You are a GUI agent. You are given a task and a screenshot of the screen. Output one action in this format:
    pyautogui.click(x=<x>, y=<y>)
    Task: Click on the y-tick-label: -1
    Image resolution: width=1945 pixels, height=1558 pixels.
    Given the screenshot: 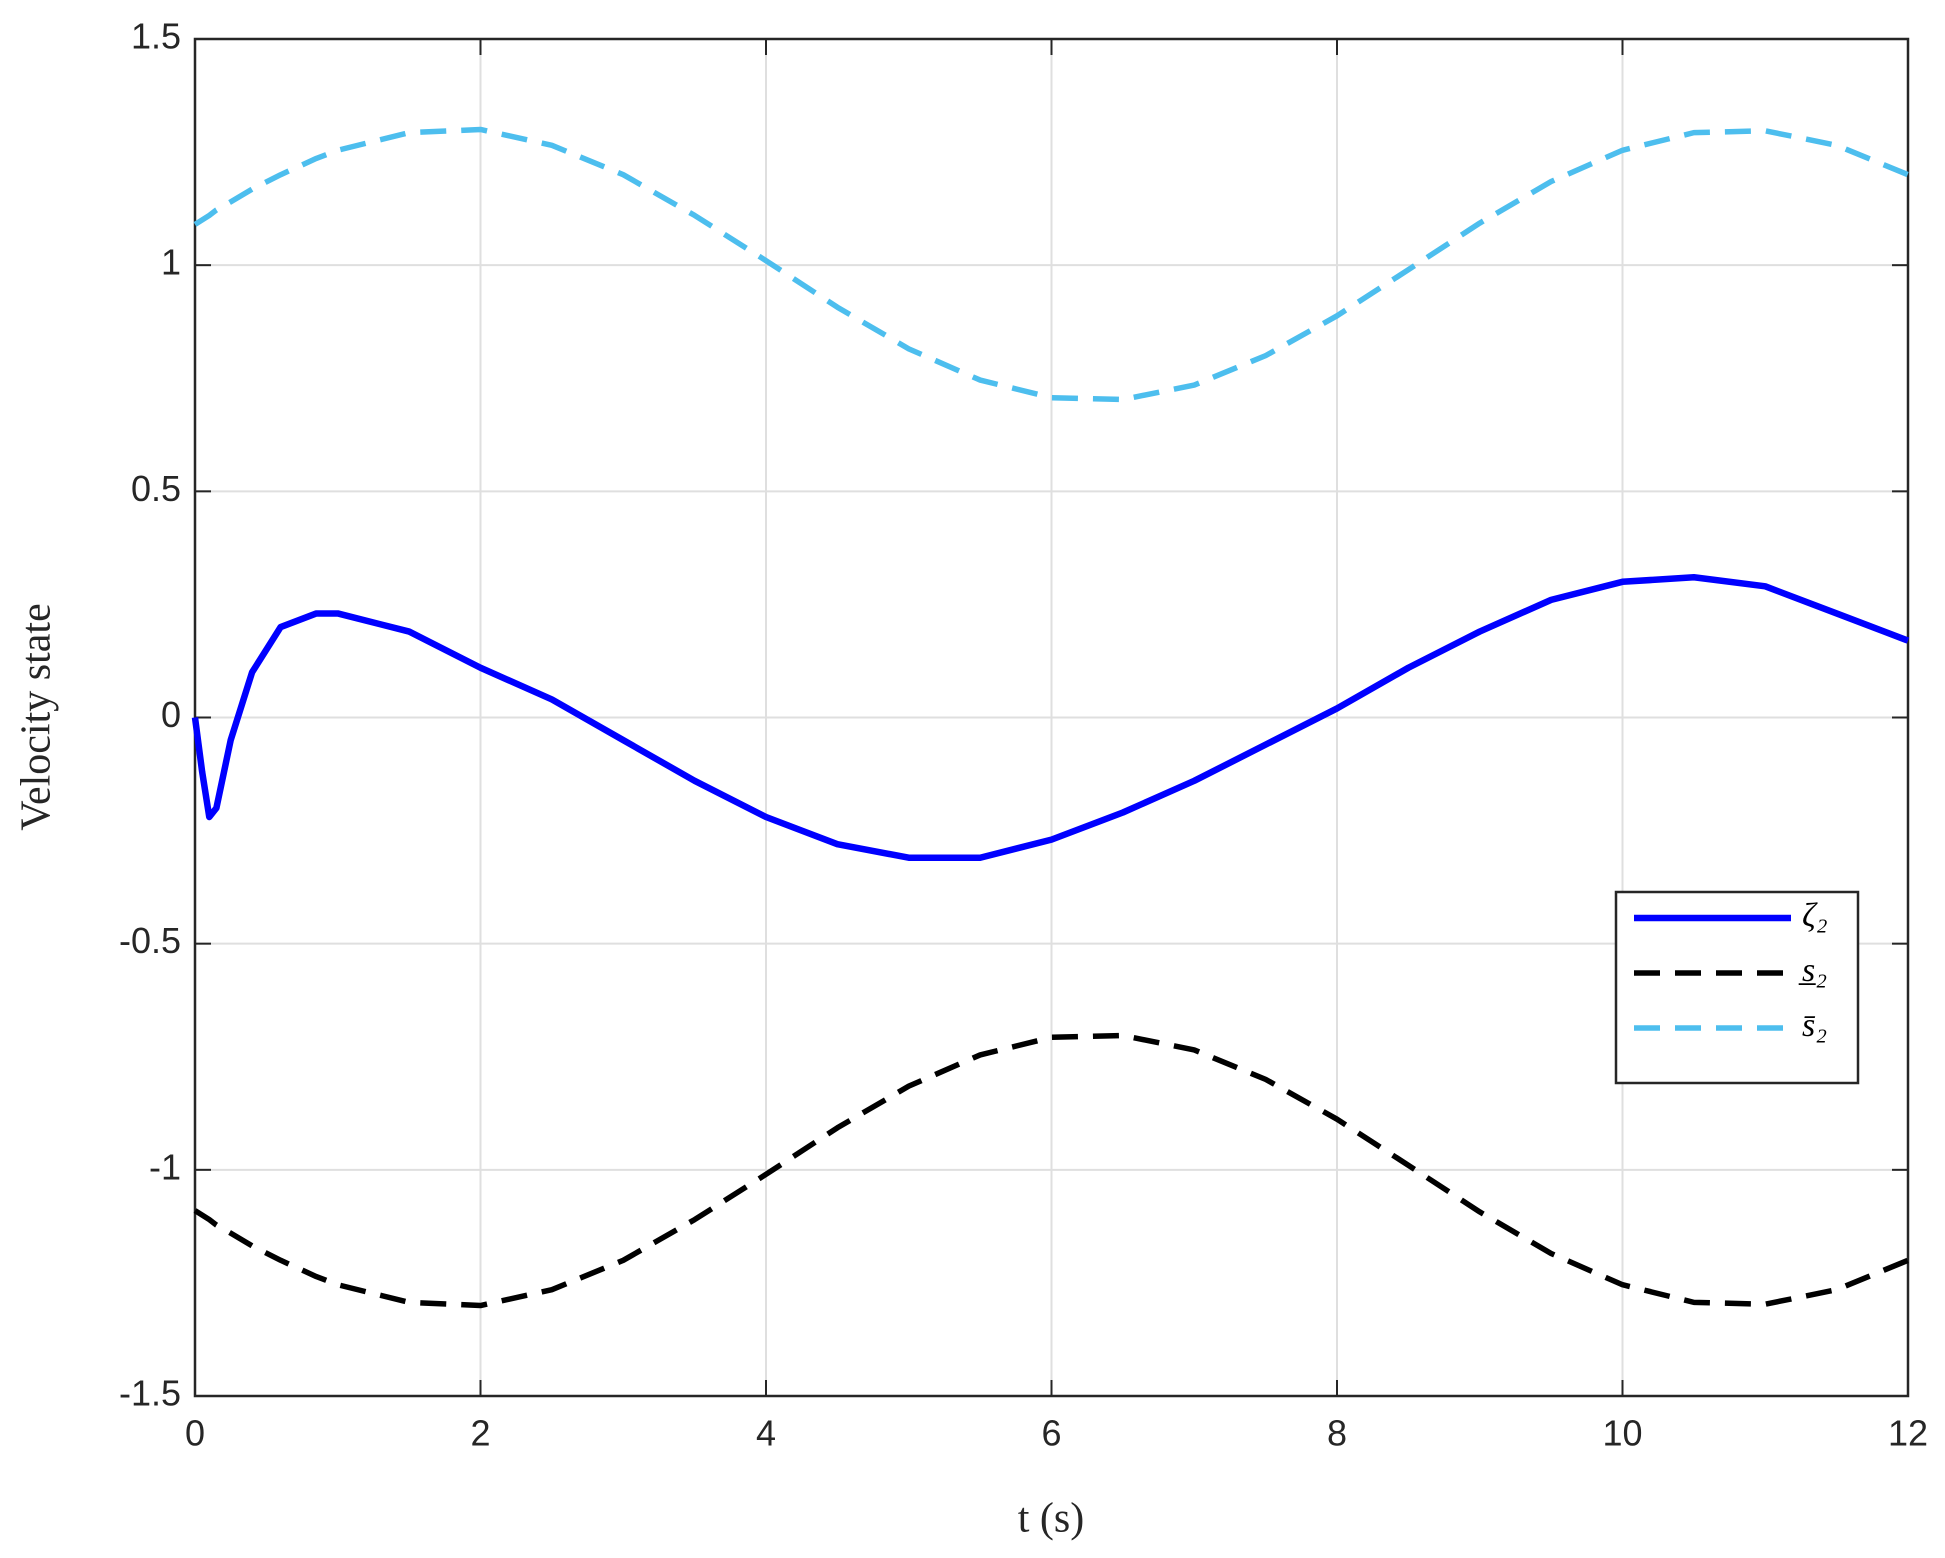 What is the action you would take?
    pyautogui.click(x=165, y=1166)
    